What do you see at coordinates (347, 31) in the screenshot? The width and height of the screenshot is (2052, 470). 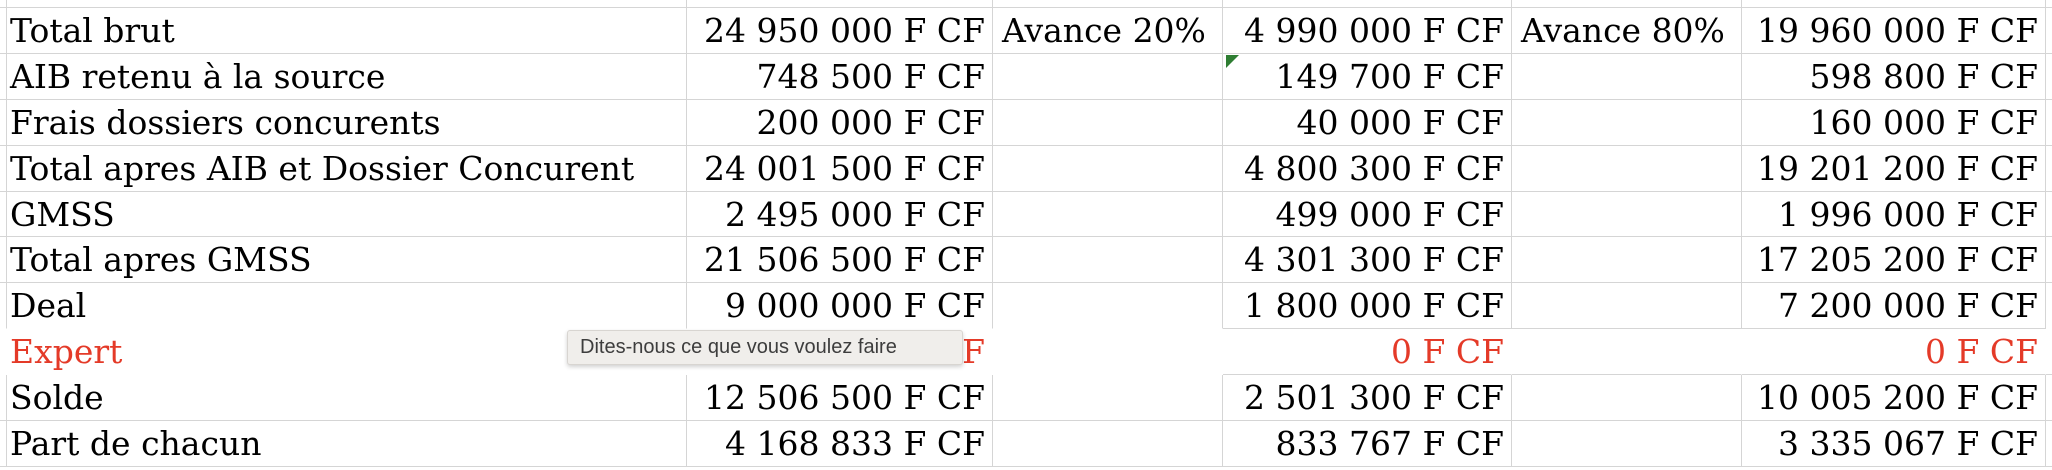 I see `cell-label: Total brut` at bounding box center [347, 31].